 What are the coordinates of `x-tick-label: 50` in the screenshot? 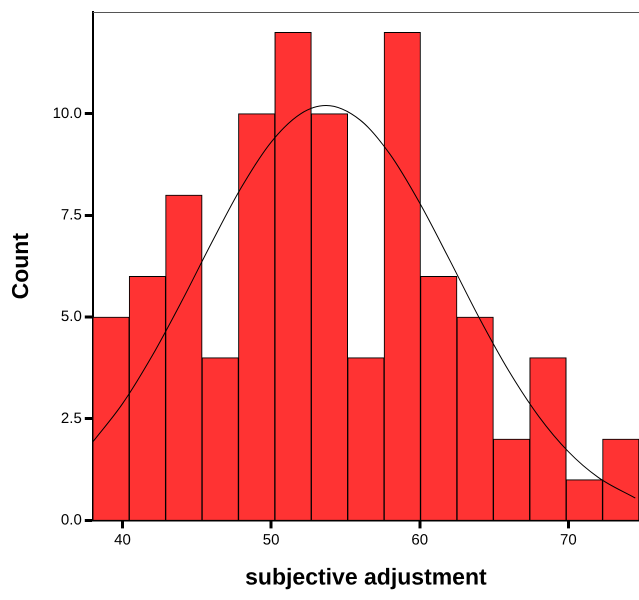 It's located at (271, 540).